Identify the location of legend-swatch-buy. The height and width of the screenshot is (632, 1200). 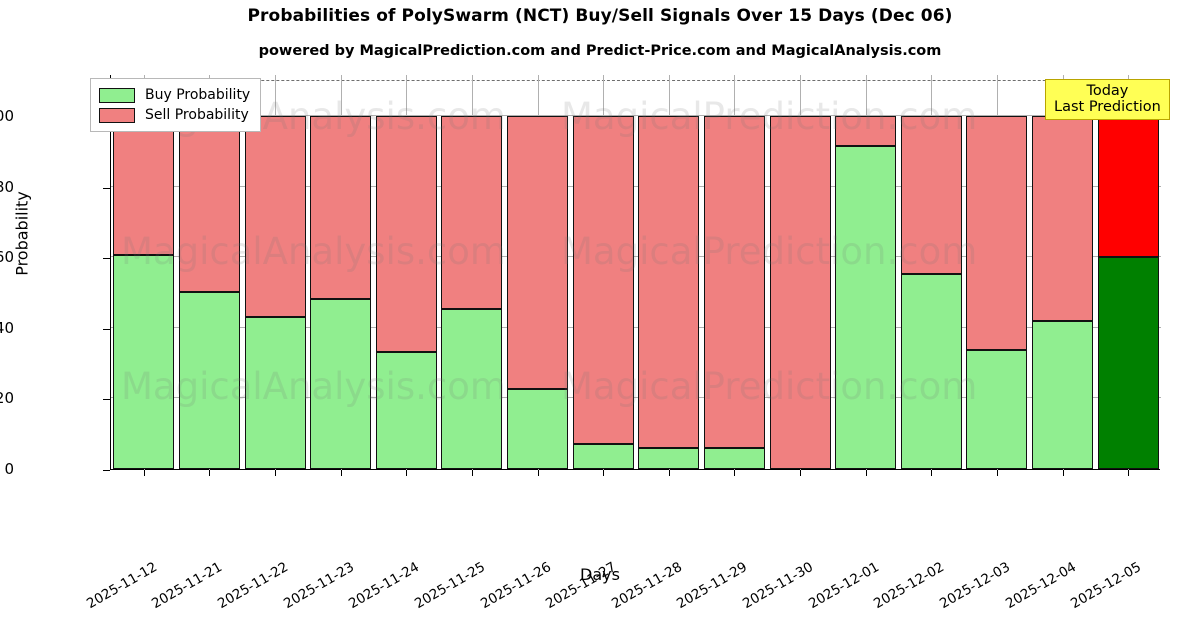
(117, 95).